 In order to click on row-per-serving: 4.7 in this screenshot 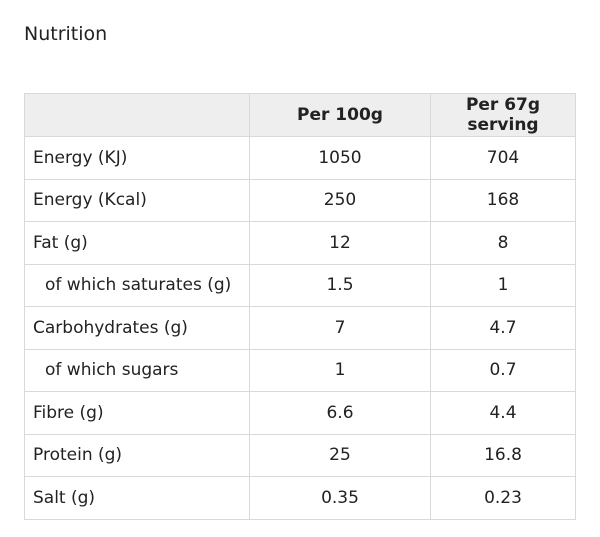, I will do `click(503, 328)`.